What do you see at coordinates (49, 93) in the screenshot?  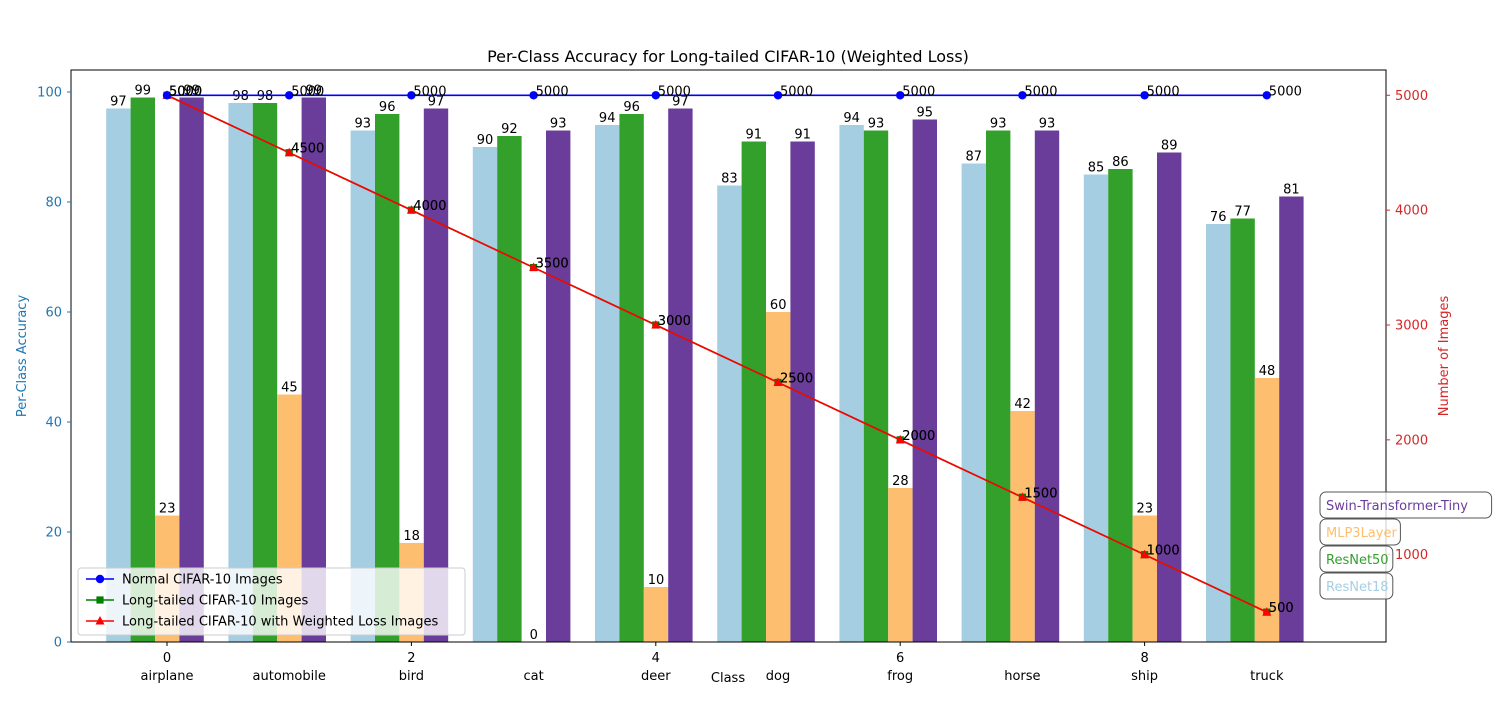 I see `y-tick-label-left: 100` at bounding box center [49, 93].